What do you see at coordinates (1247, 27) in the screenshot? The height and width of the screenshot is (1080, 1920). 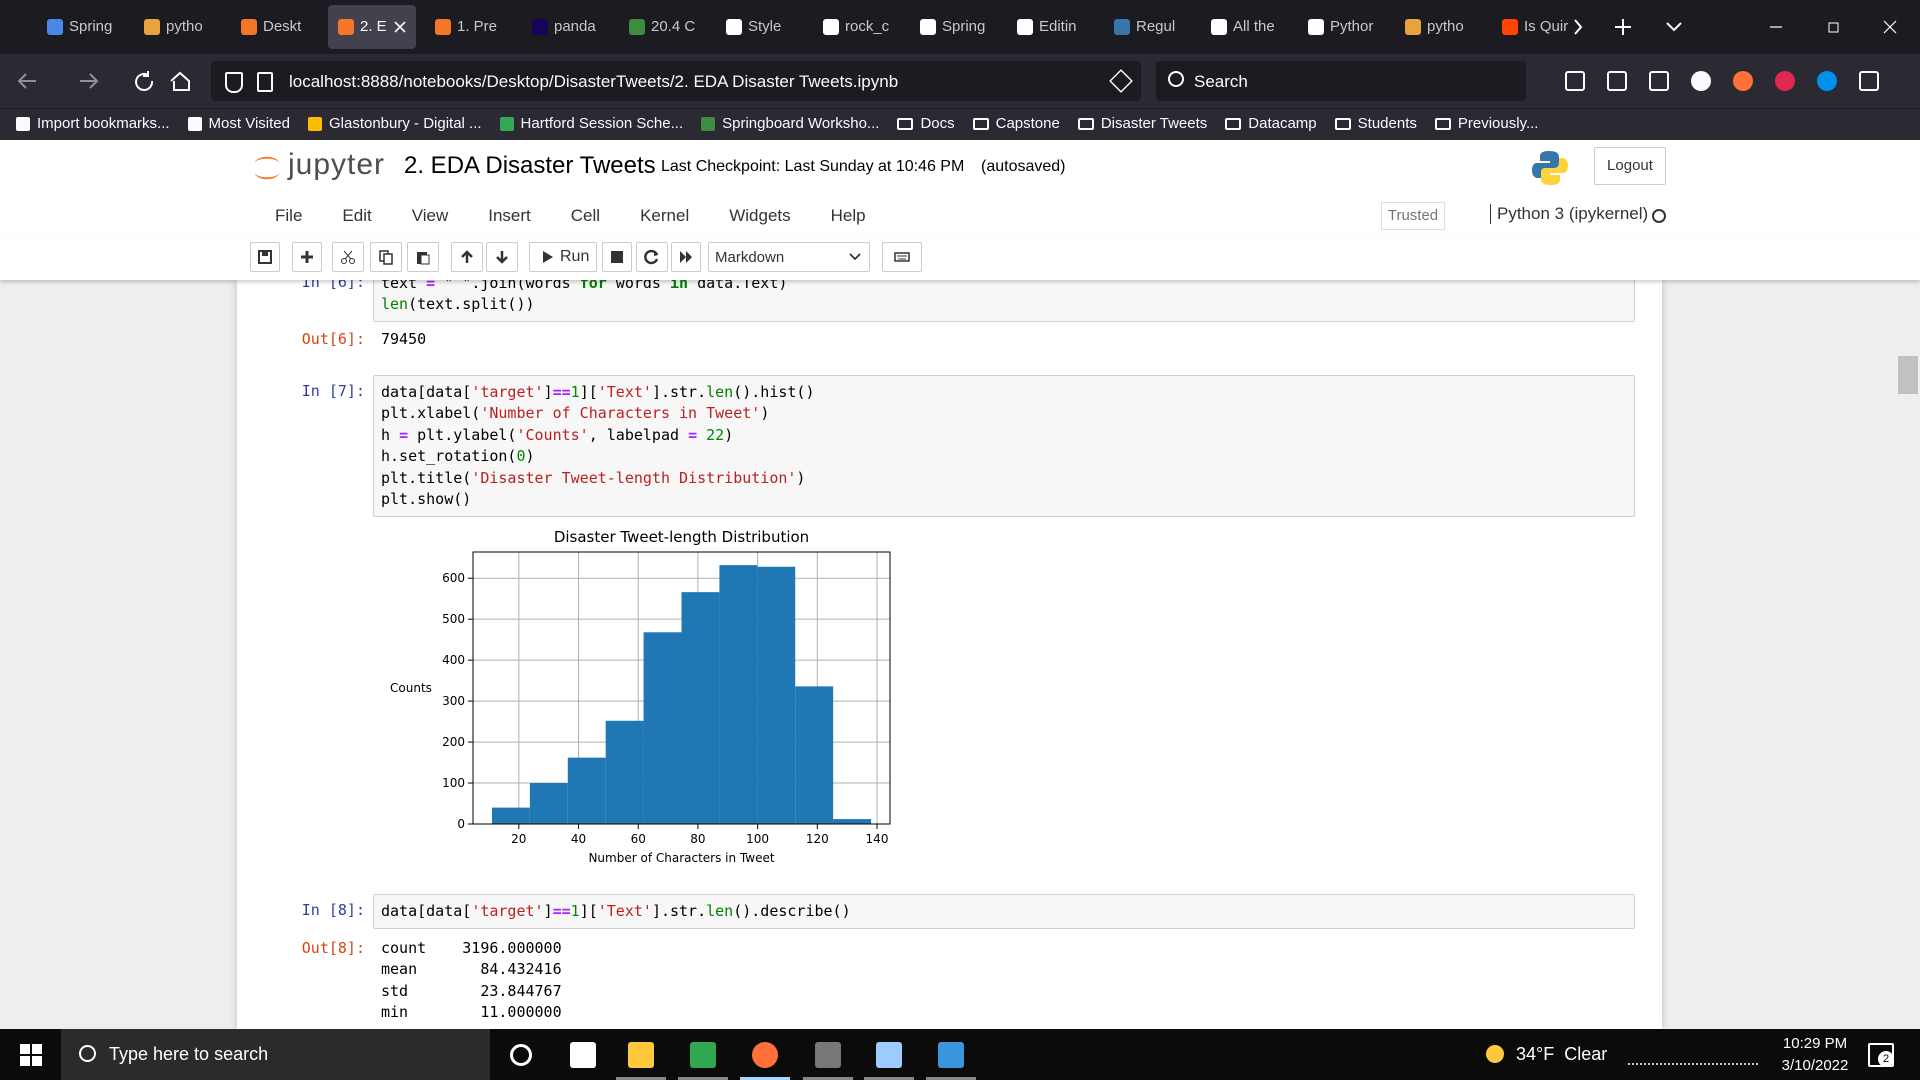 I see `browser-tab: All the` at bounding box center [1247, 27].